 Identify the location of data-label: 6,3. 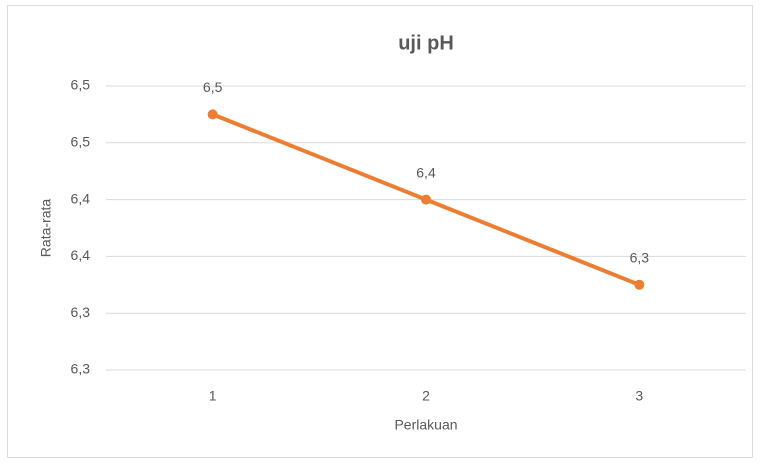
(640, 258).